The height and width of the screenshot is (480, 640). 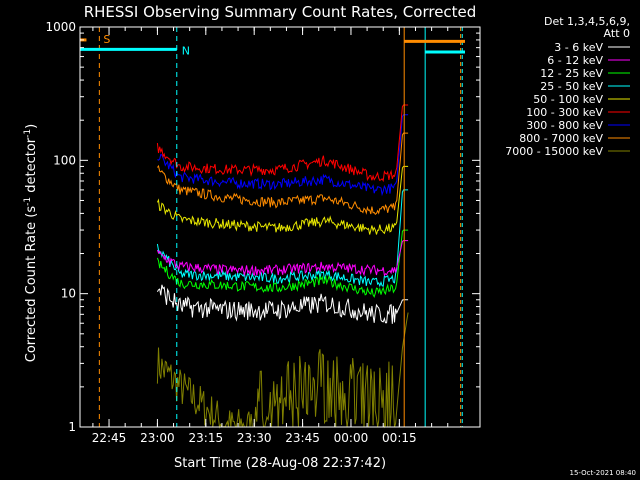 I want to click on y-tick-label-1: 1, so click(x=72, y=427).